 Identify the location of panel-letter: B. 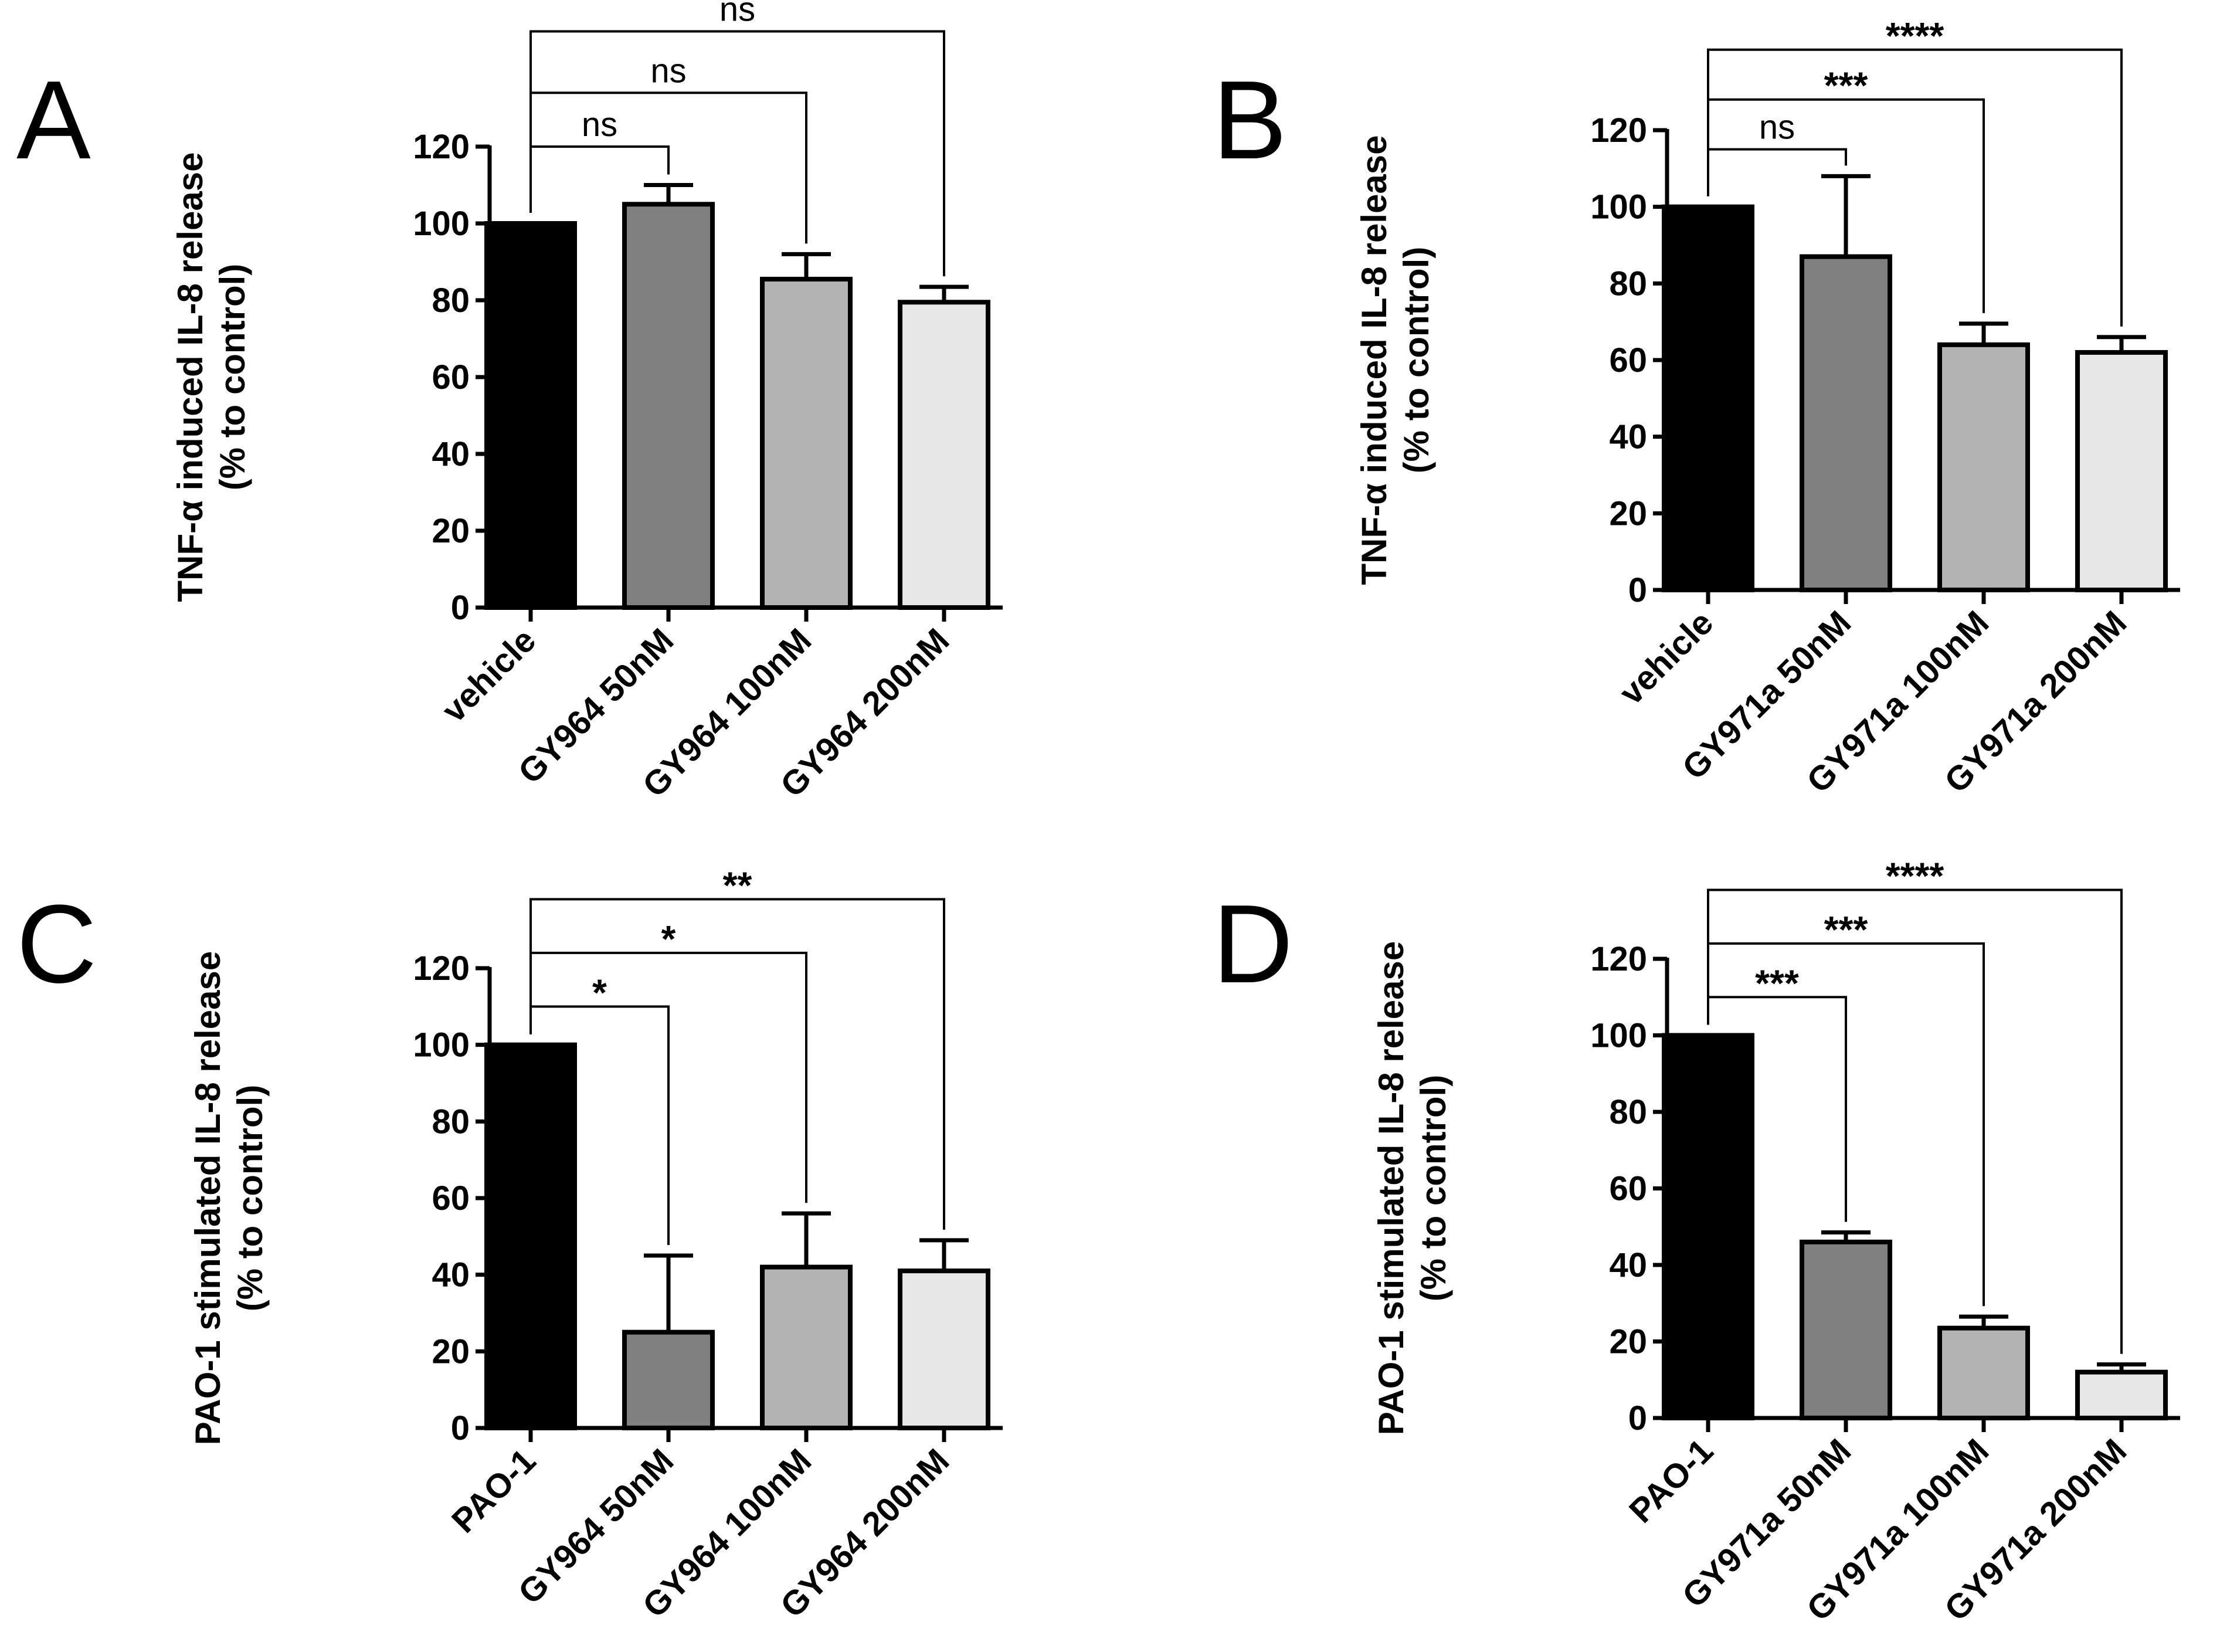
(1250, 120).